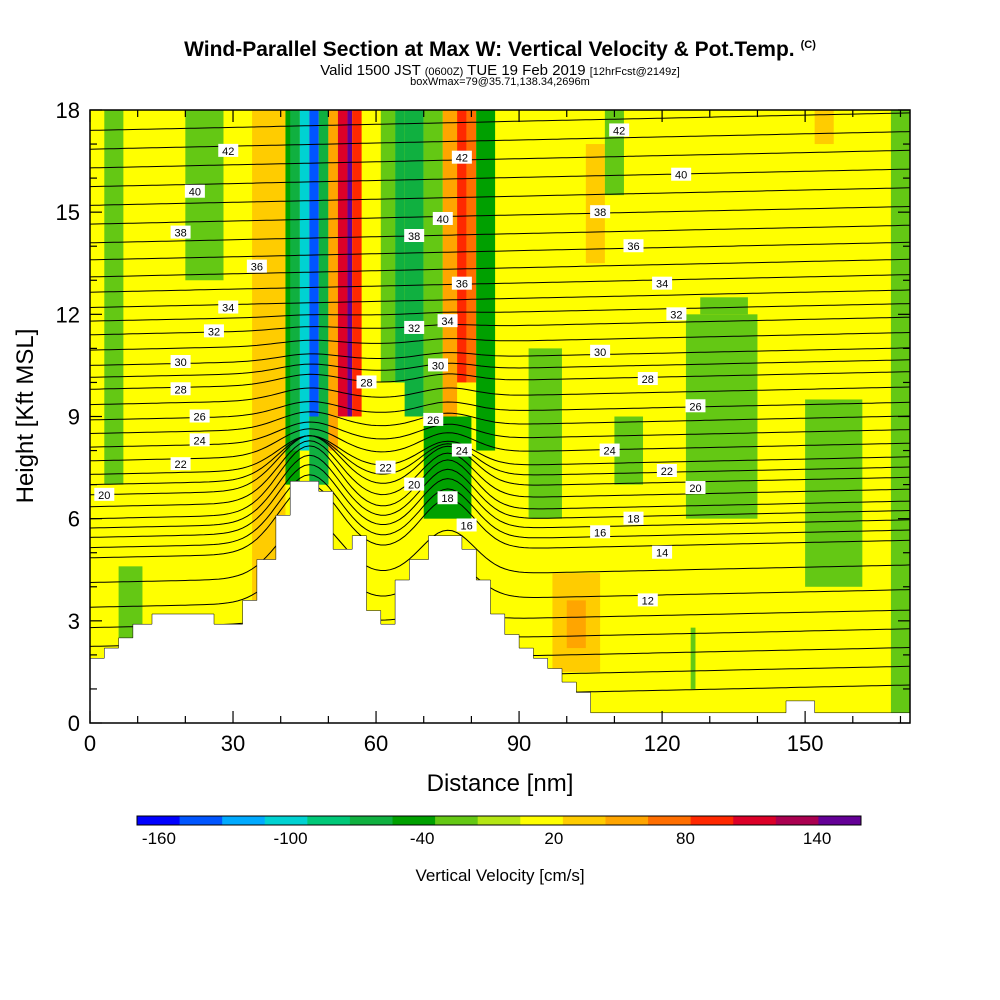 This screenshot has width=1000, height=1000. I want to click on y-tick-label: 18, so click(68, 110).